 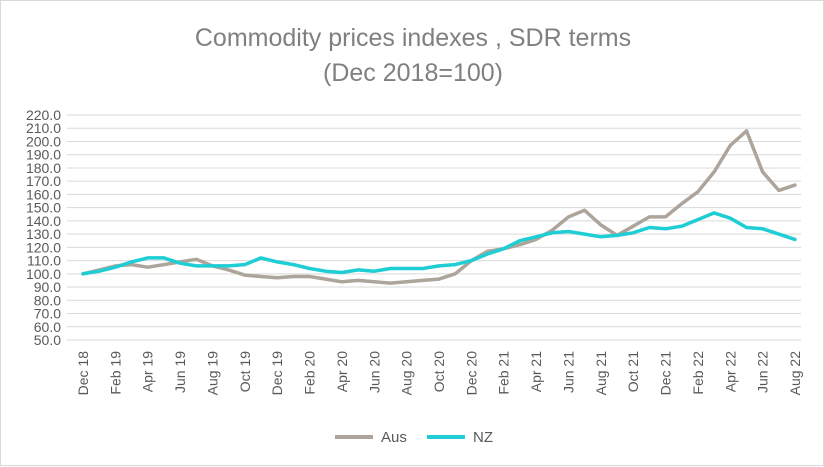 I want to click on y-tick-label: 100.0, so click(x=43, y=274).